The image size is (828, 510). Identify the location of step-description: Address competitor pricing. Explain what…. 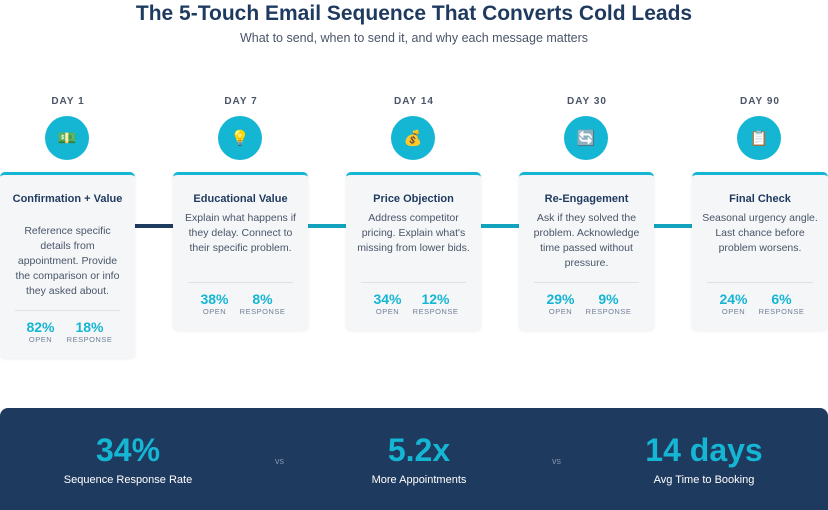
(413, 233).